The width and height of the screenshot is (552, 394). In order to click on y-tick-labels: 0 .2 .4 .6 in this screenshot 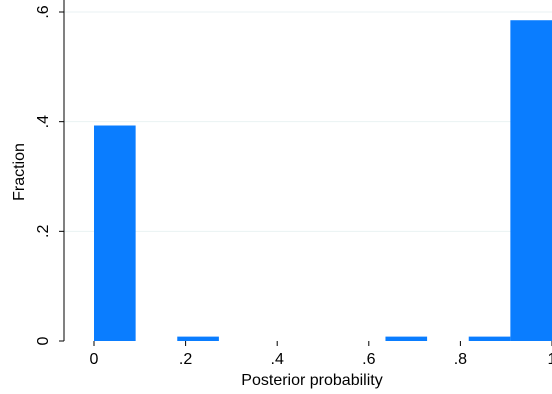, I will do `click(49, 175)`.